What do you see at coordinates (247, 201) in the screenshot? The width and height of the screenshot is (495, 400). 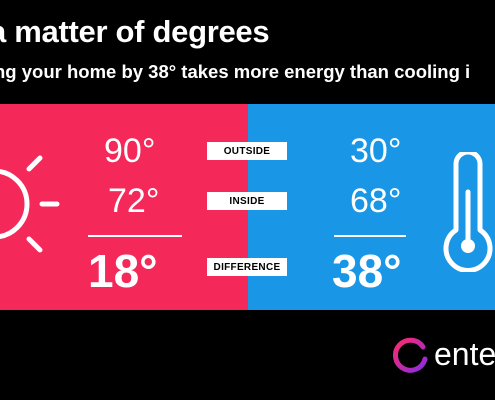 I see `label-inside: INSIDE` at bounding box center [247, 201].